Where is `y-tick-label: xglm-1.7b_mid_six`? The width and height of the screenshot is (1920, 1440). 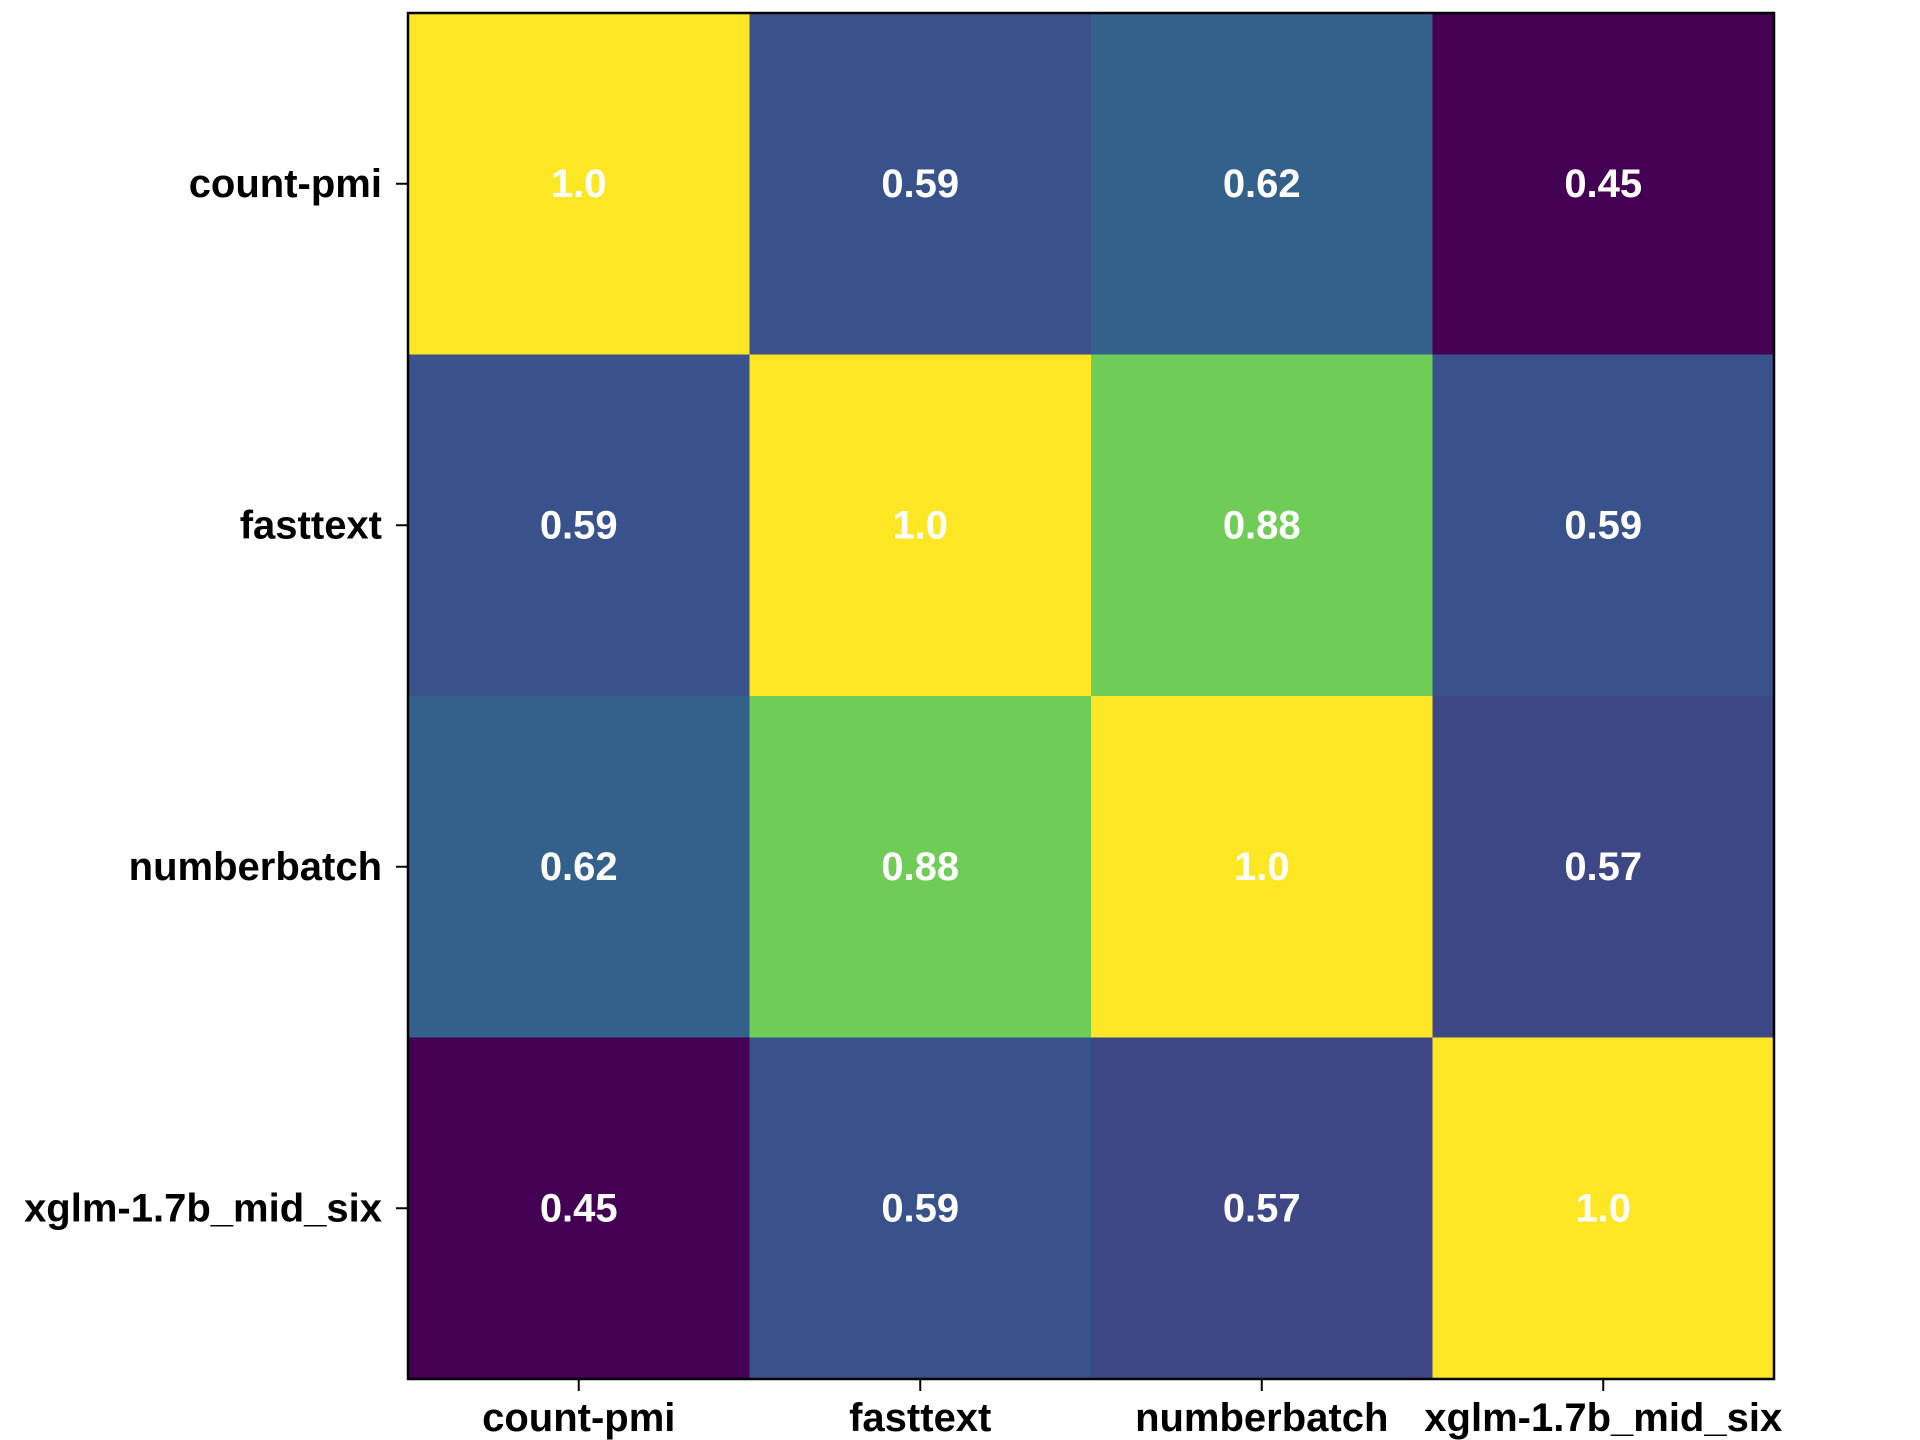 y-tick-label: xglm-1.7b_mid_six is located at coordinates (203, 1208).